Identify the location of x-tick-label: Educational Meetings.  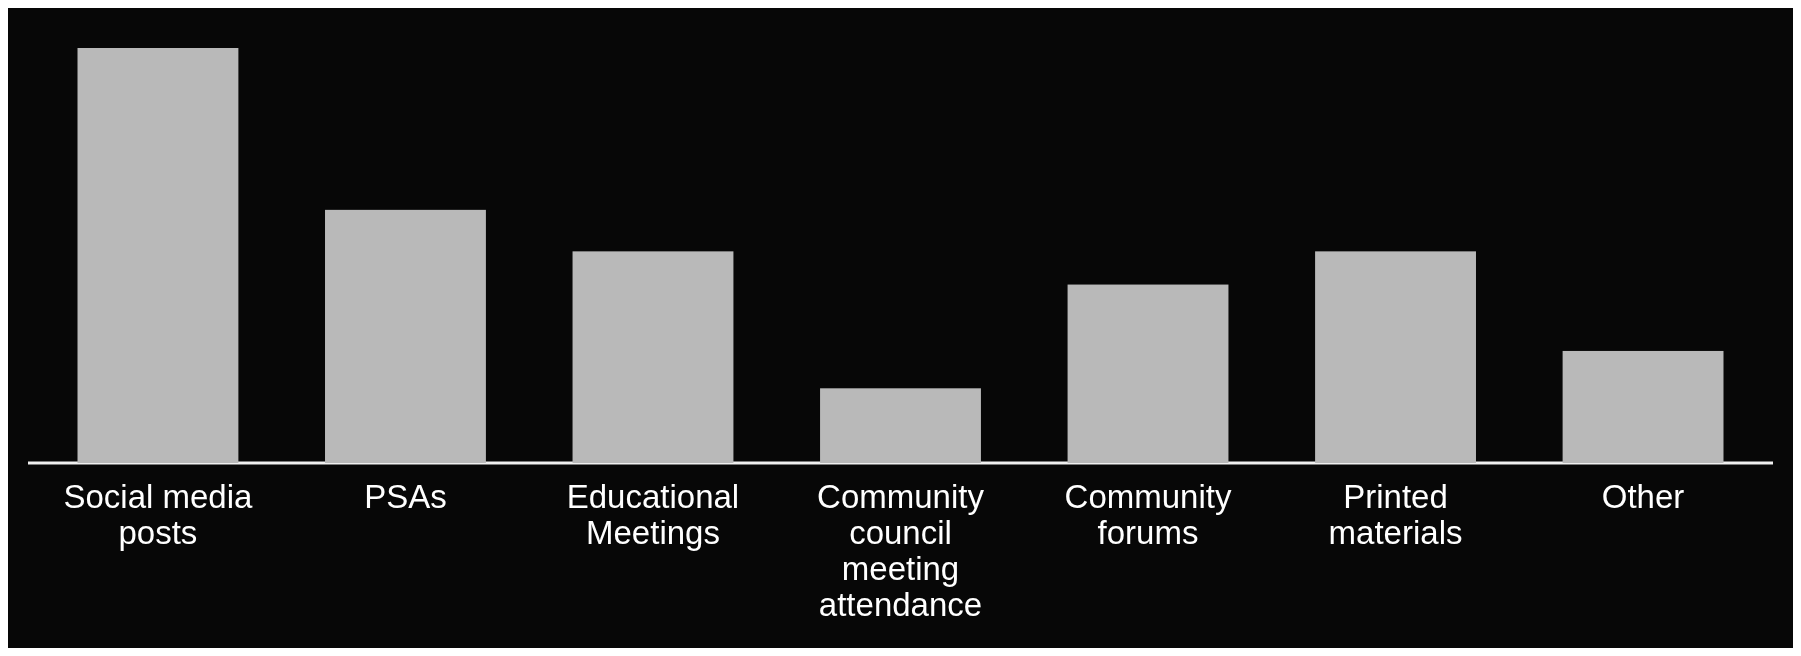
(653, 514).